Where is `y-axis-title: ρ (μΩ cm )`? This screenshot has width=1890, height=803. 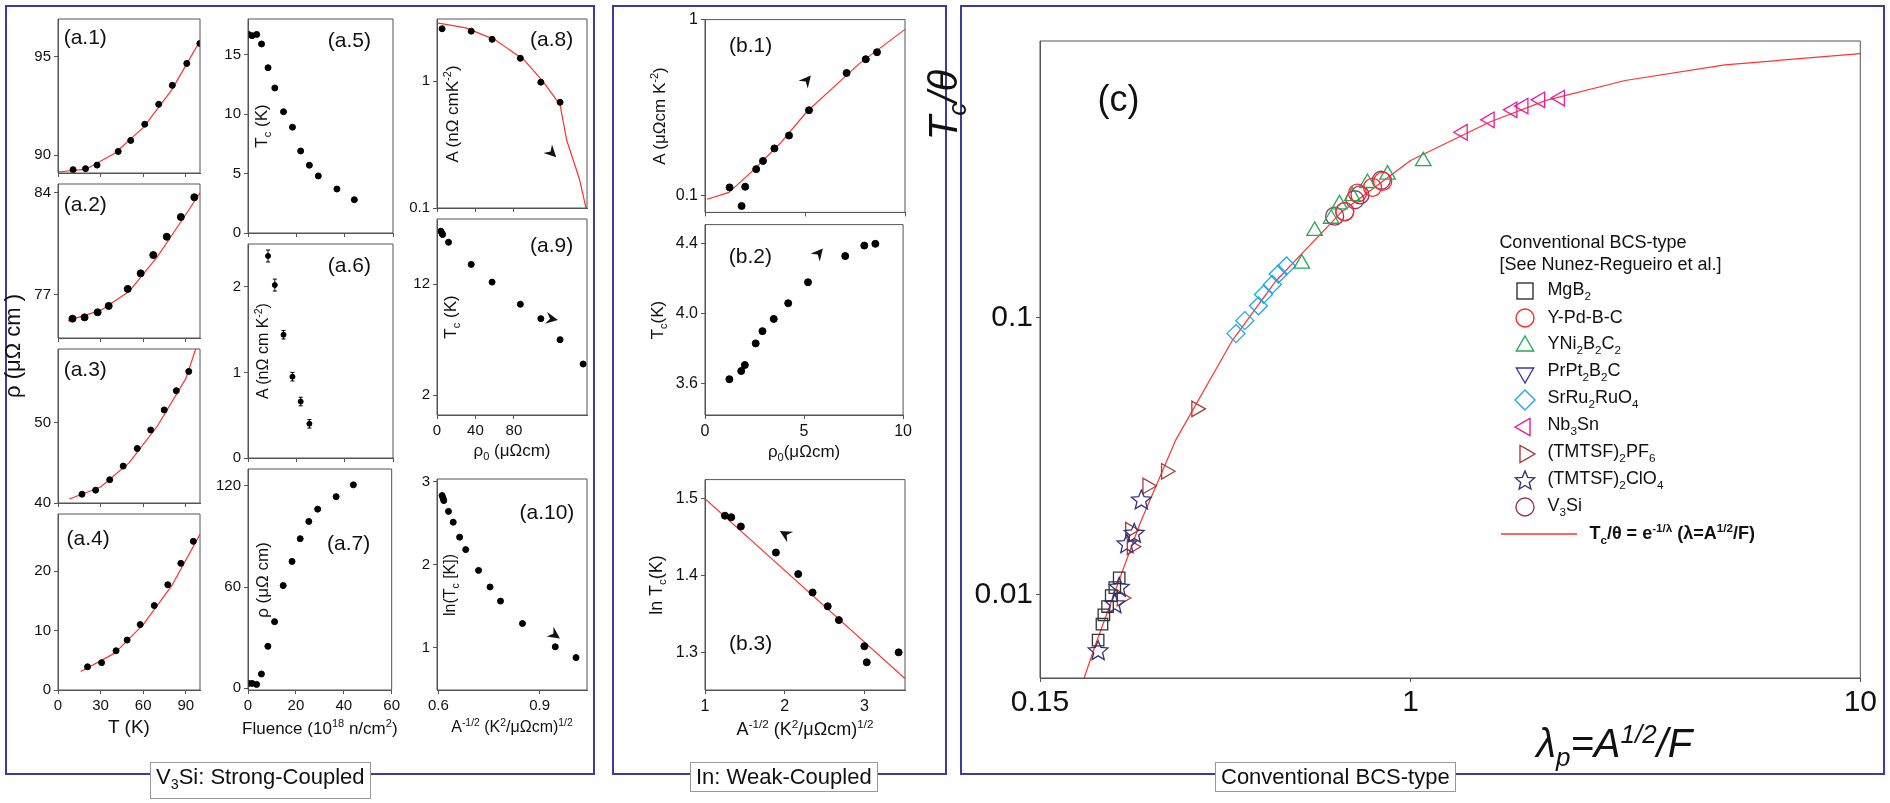 y-axis-title: ρ (μΩ cm ) is located at coordinates (12, 345).